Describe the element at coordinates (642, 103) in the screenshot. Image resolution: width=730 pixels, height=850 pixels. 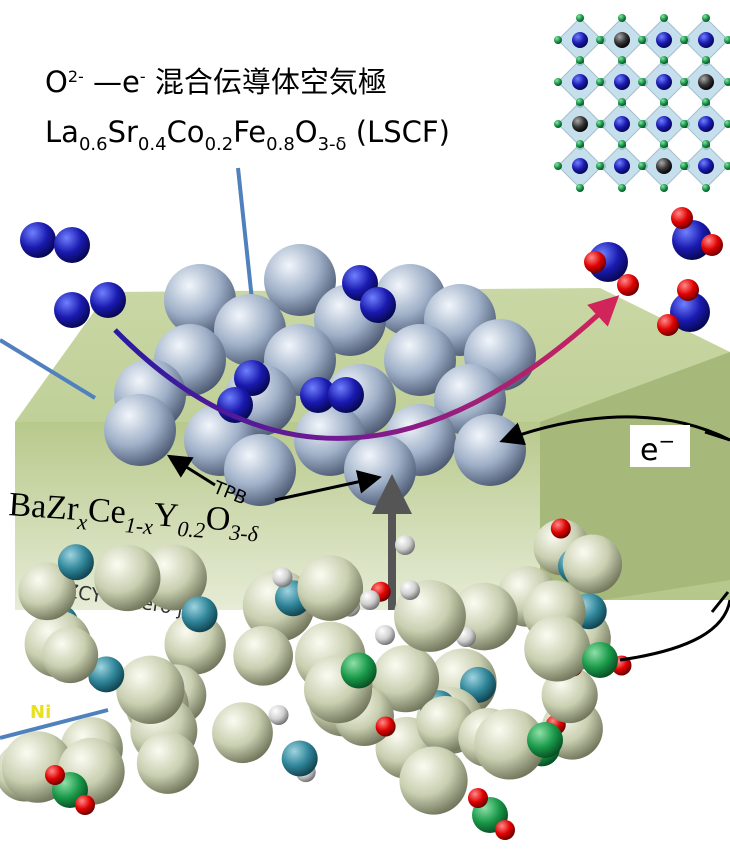
I see `crystal-structure` at that location.